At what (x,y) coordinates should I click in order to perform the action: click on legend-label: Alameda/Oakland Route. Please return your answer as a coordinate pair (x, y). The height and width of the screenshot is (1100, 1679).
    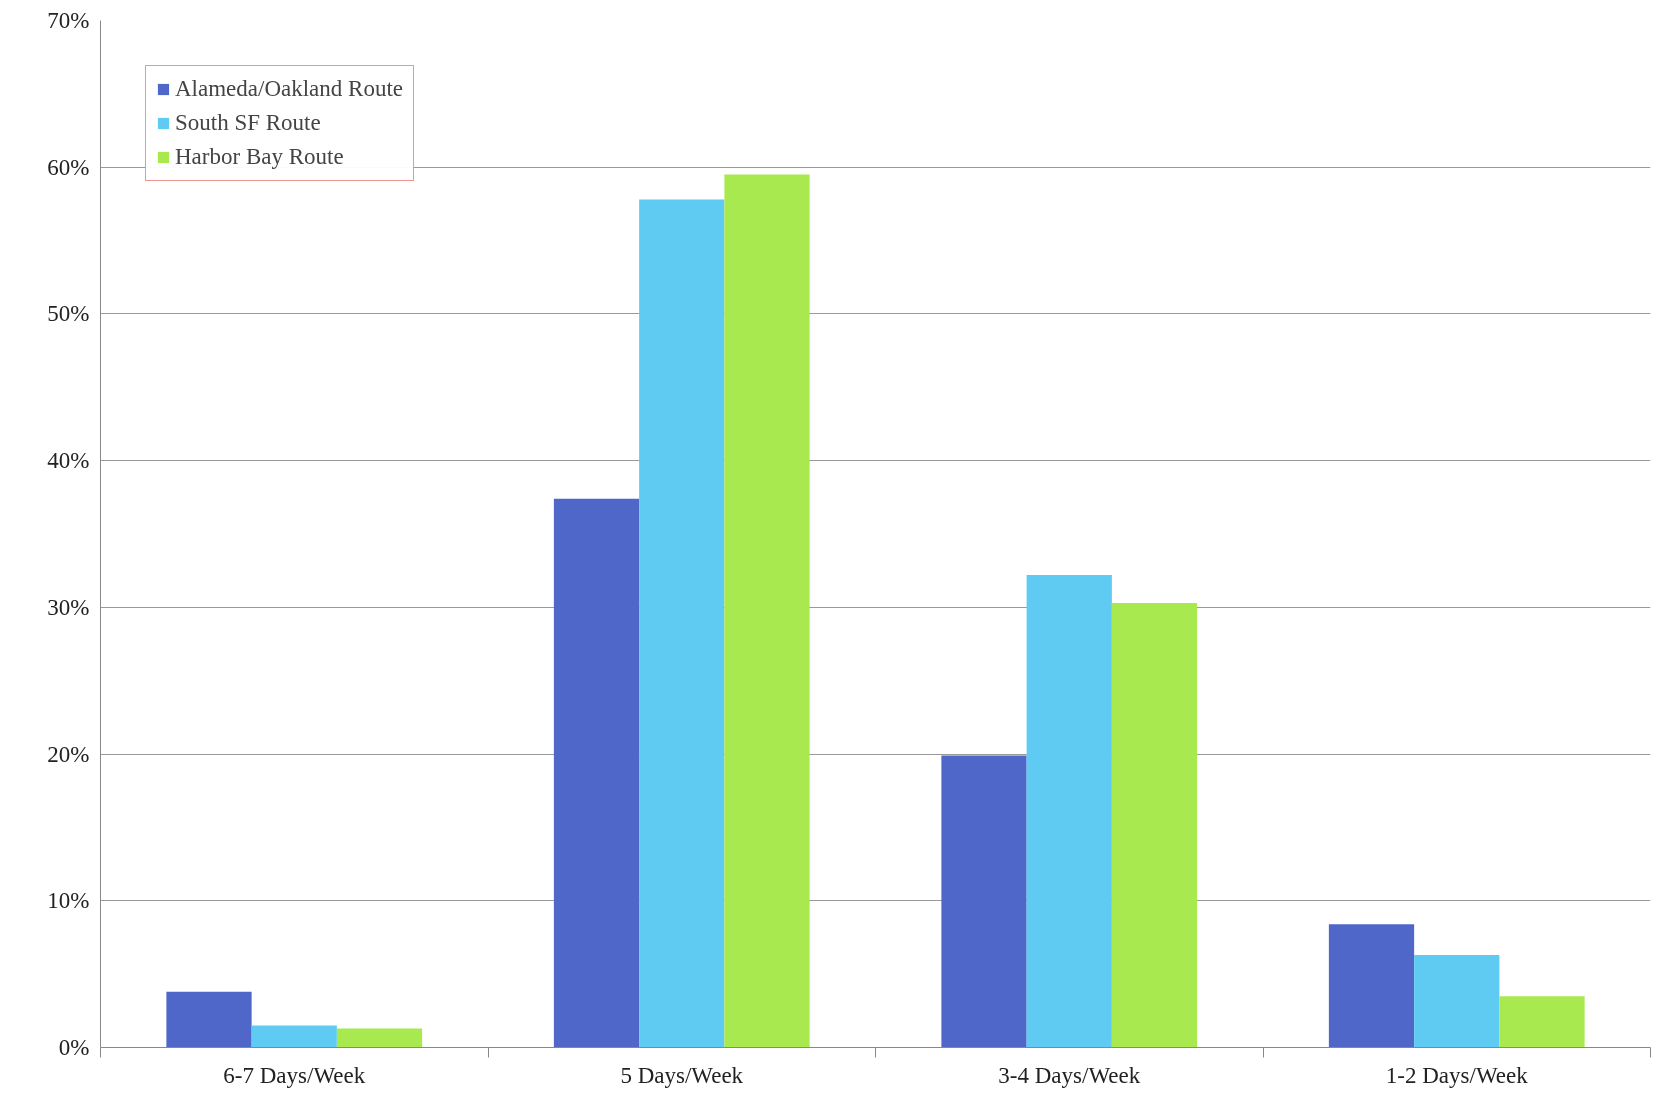
    Looking at the image, I should click on (289, 89).